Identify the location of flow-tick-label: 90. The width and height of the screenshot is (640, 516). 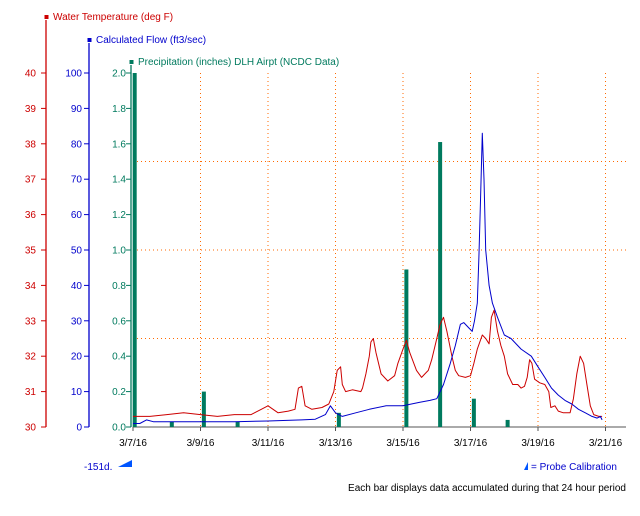
(77, 109).